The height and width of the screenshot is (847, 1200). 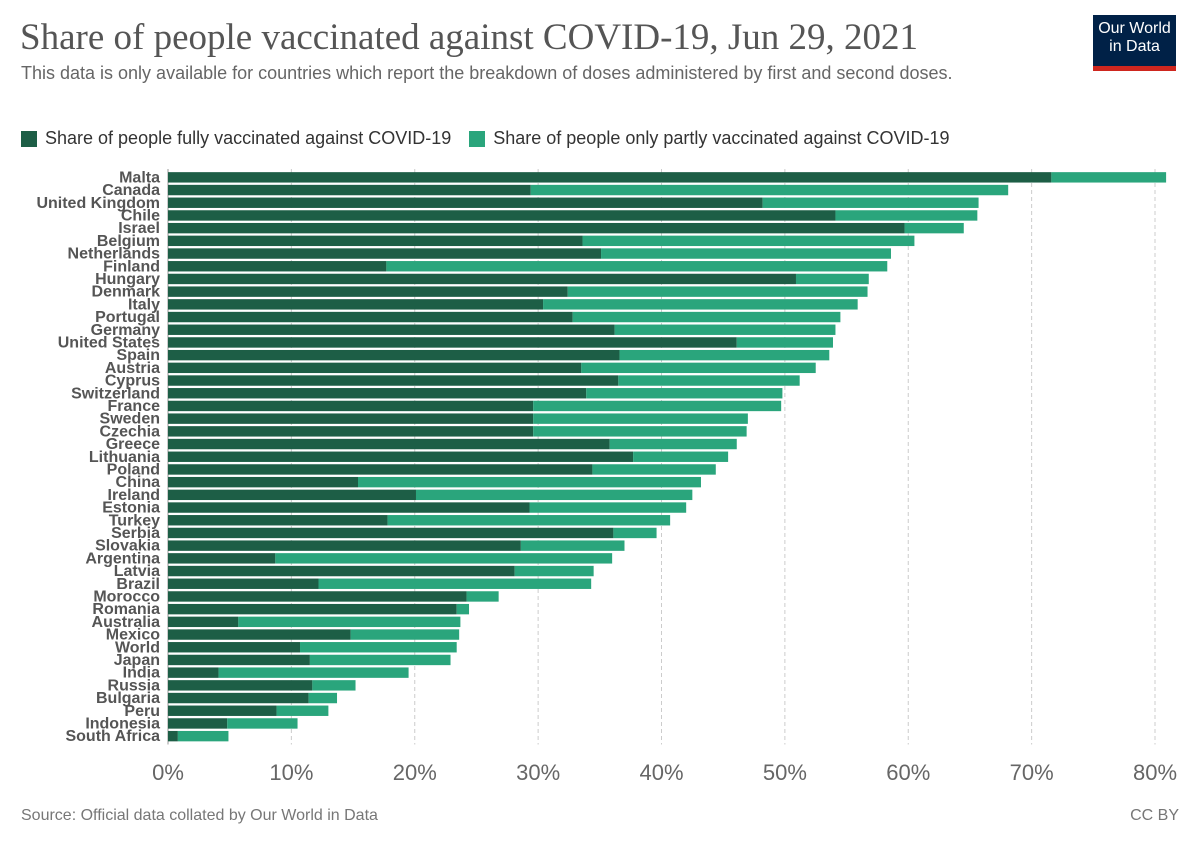 I want to click on category-label: Italy, so click(x=144, y=304).